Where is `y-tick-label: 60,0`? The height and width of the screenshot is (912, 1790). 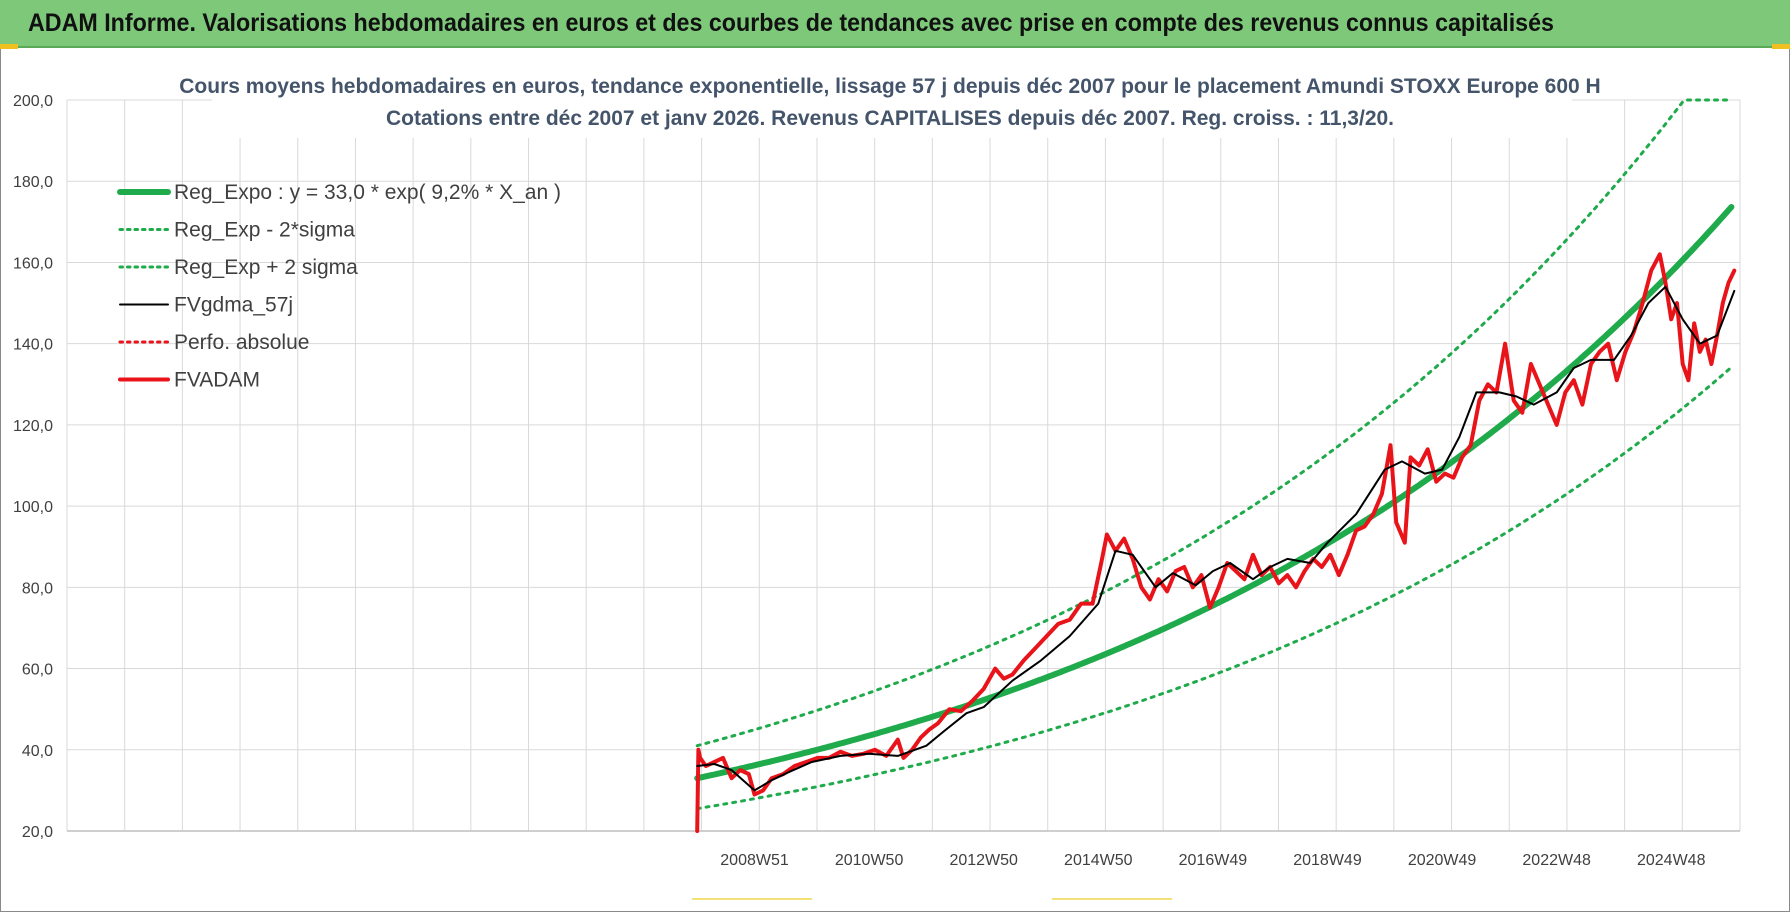 y-tick-label: 60,0 is located at coordinates (37, 670).